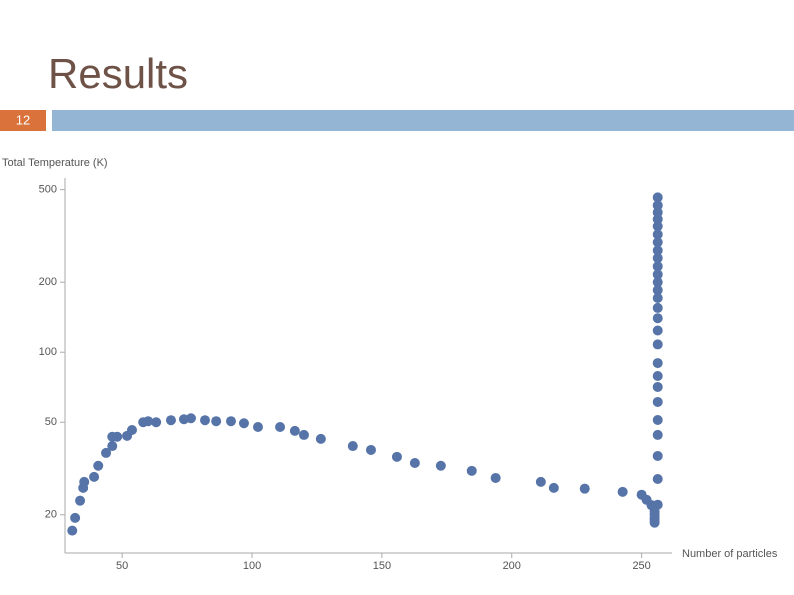 This screenshot has width=794, height=595. Describe the element at coordinates (55, 163) in the screenshot. I see `y-axis-label: Total Temperature (K)` at that location.